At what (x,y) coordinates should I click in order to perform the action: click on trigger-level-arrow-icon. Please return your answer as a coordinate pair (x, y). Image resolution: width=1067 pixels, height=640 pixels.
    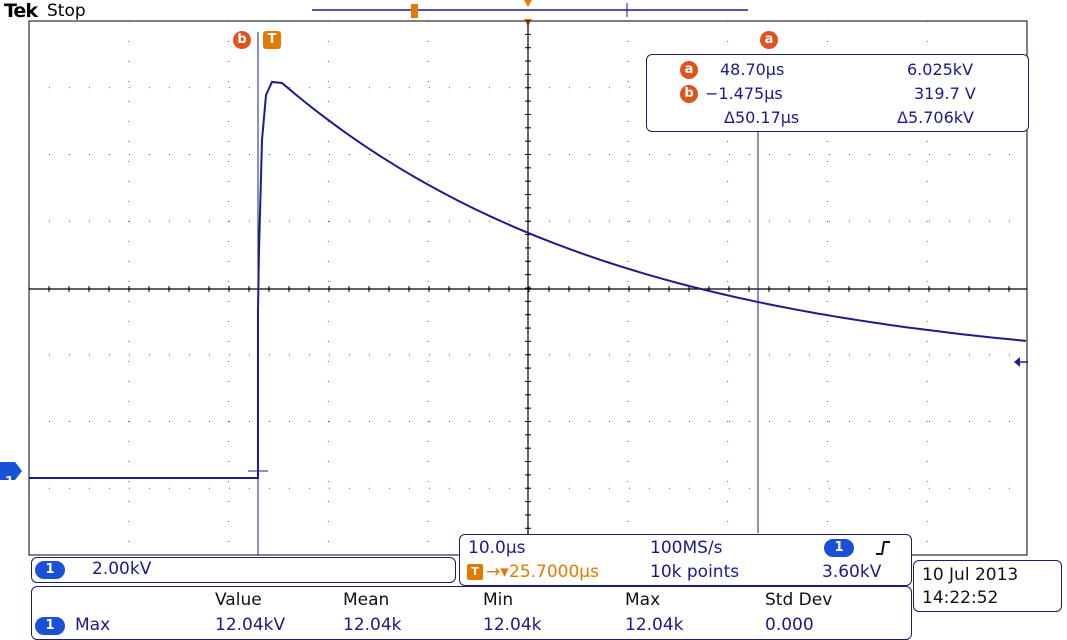
    Looking at the image, I should click on (1017, 362).